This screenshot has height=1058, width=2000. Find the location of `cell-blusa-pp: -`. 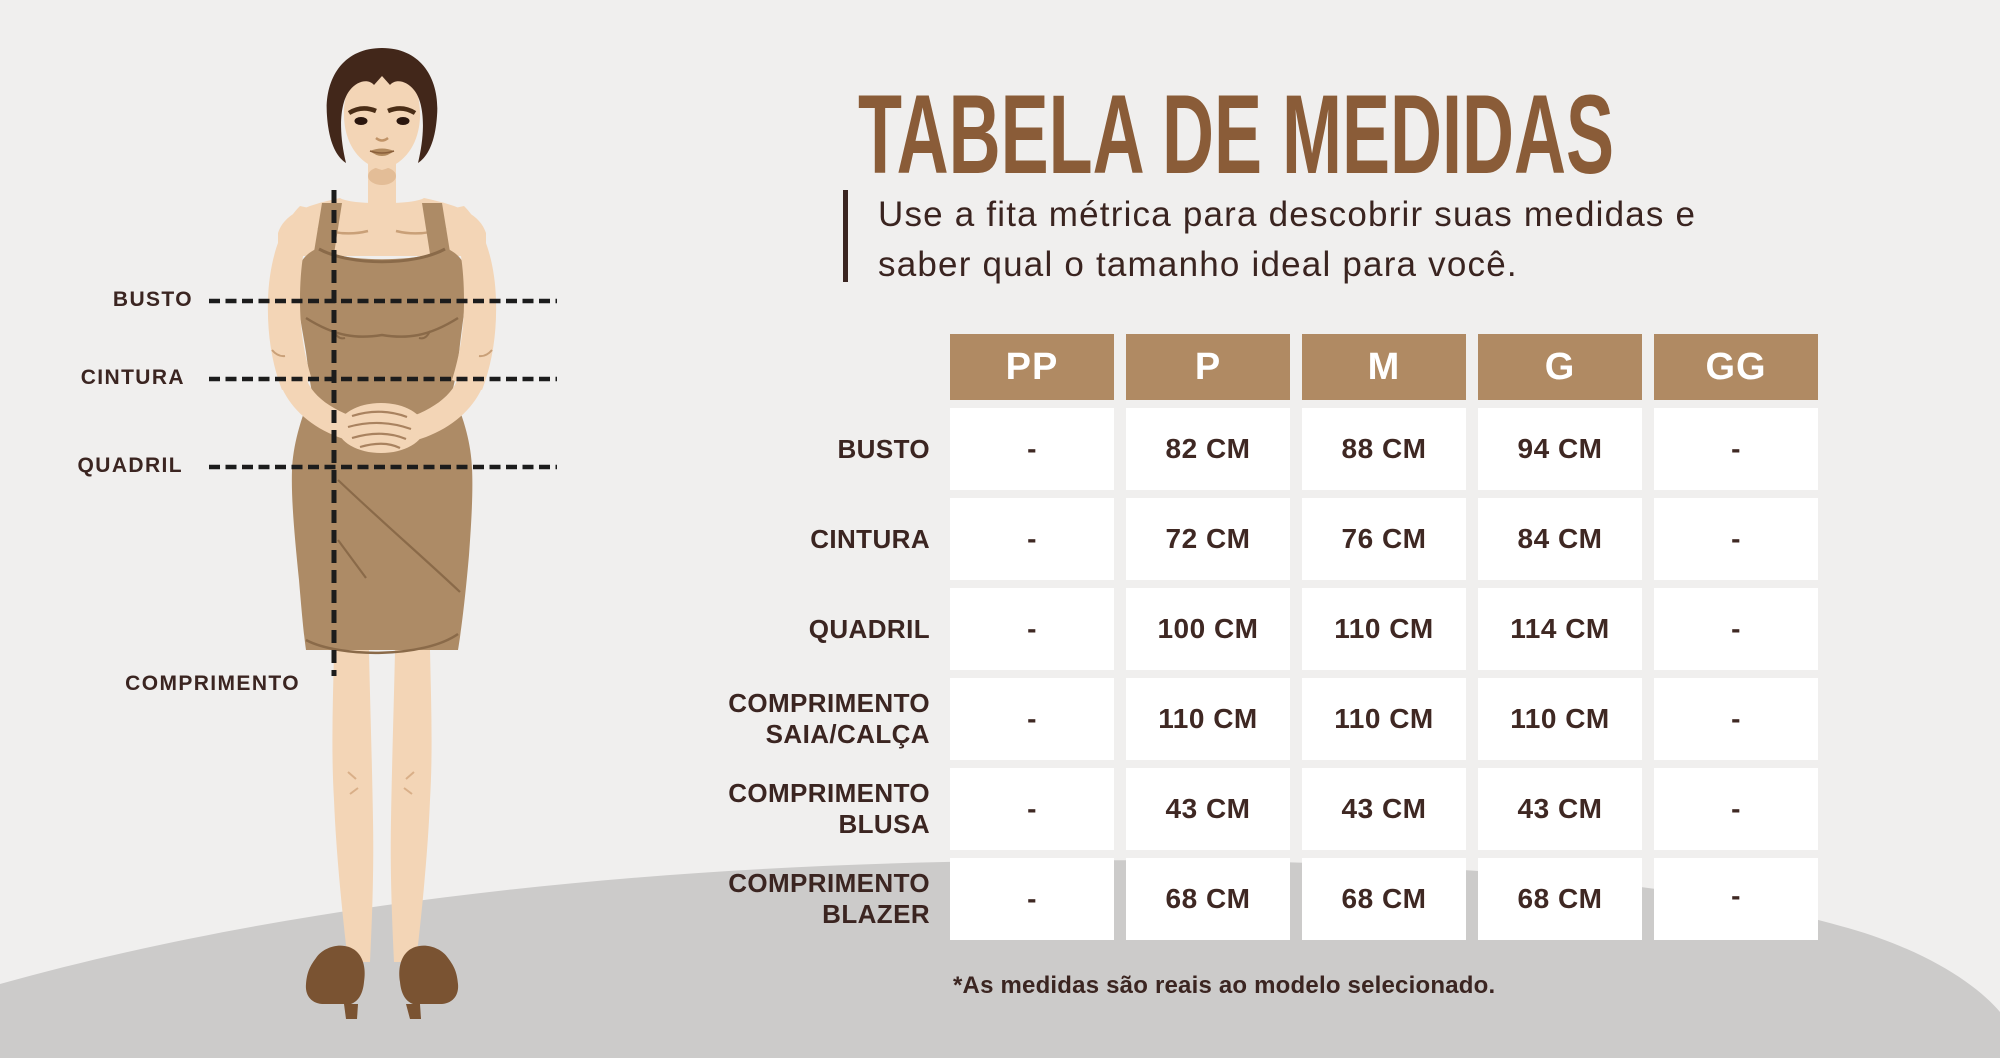

cell-blusa-pp: - is located at coordinates (1032, 809).